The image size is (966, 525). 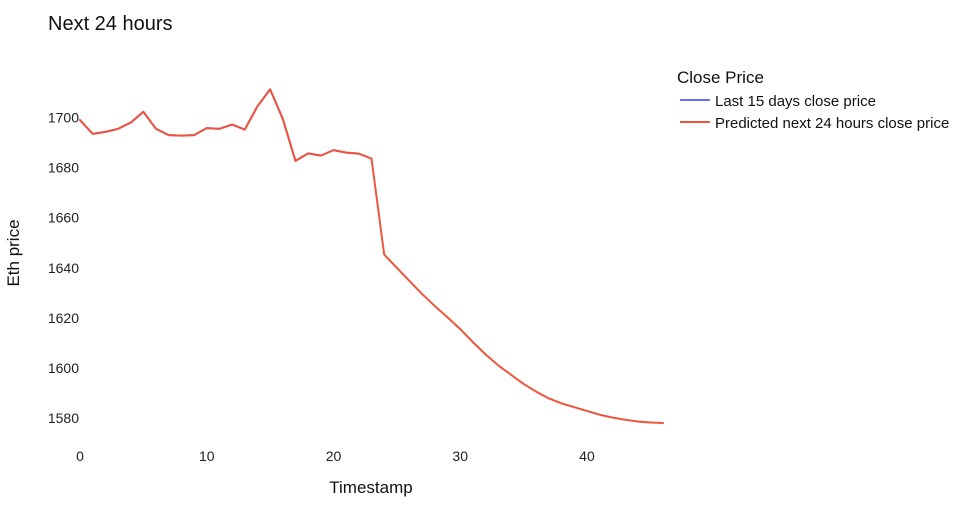 I want to click on y-tick-label: 1580, so click(x=63, y=418).